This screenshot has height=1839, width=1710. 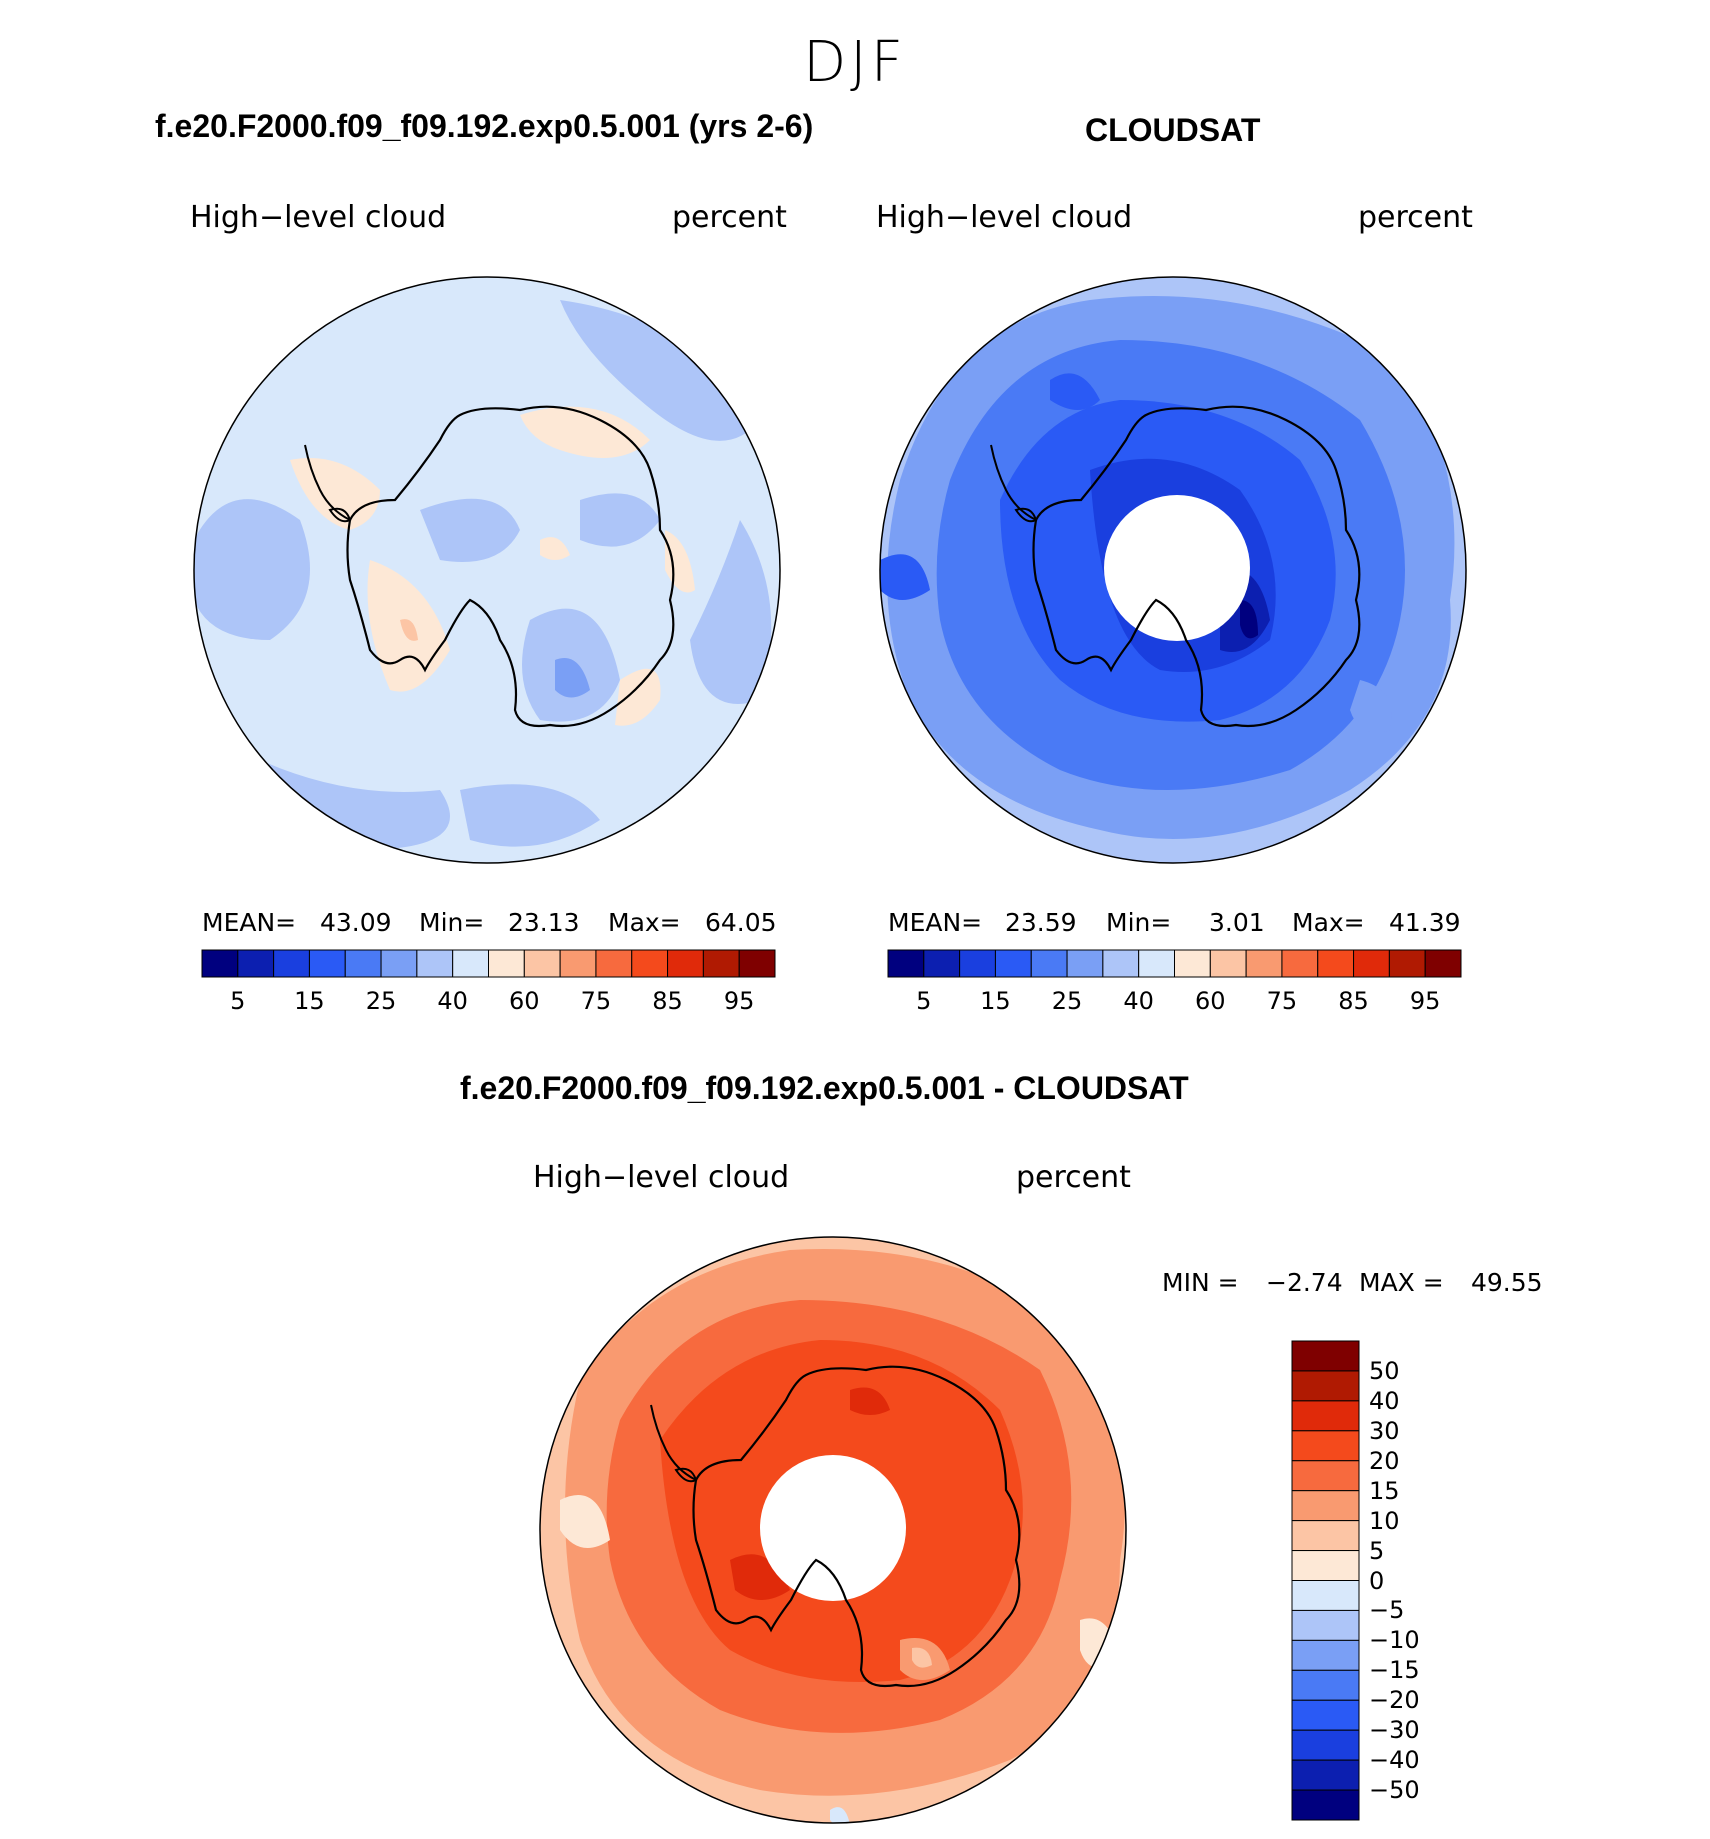 I want to click on diff-map, so click(x=833, y=1530).